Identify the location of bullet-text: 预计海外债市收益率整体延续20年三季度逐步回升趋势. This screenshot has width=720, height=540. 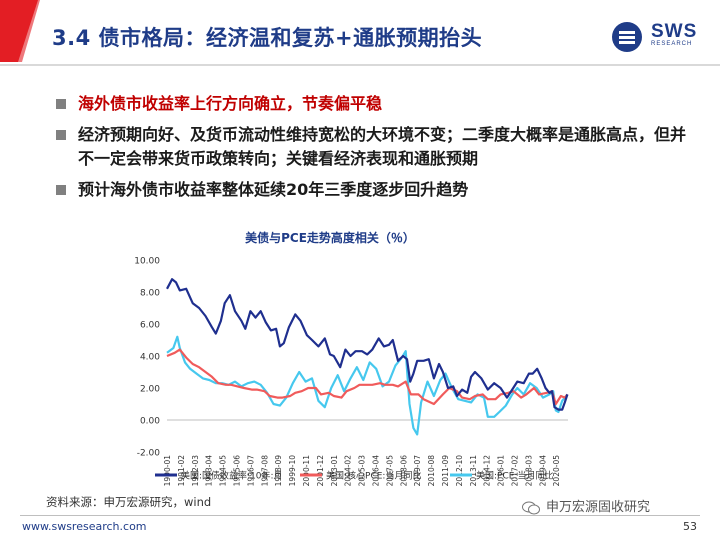
(273, 189).